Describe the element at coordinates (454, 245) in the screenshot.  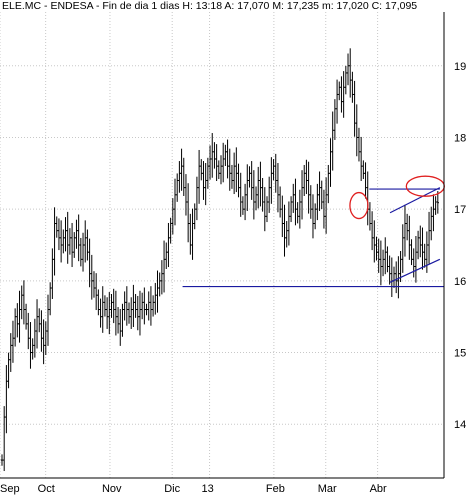
I see `y-axis: 14 15 16 17 18 19` at that location.